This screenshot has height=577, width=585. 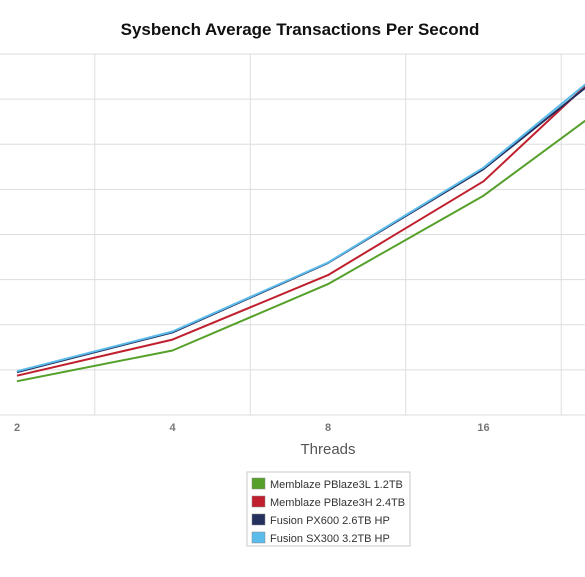 I want to click on legend-box, so click(x=328, y=509).